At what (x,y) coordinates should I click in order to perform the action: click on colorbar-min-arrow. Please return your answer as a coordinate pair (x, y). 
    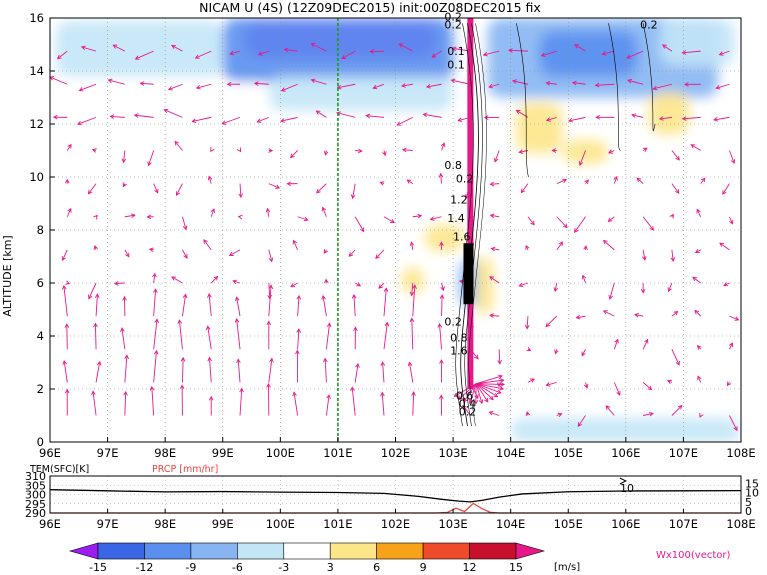
    Looking at the image, I should click on (83, 551).